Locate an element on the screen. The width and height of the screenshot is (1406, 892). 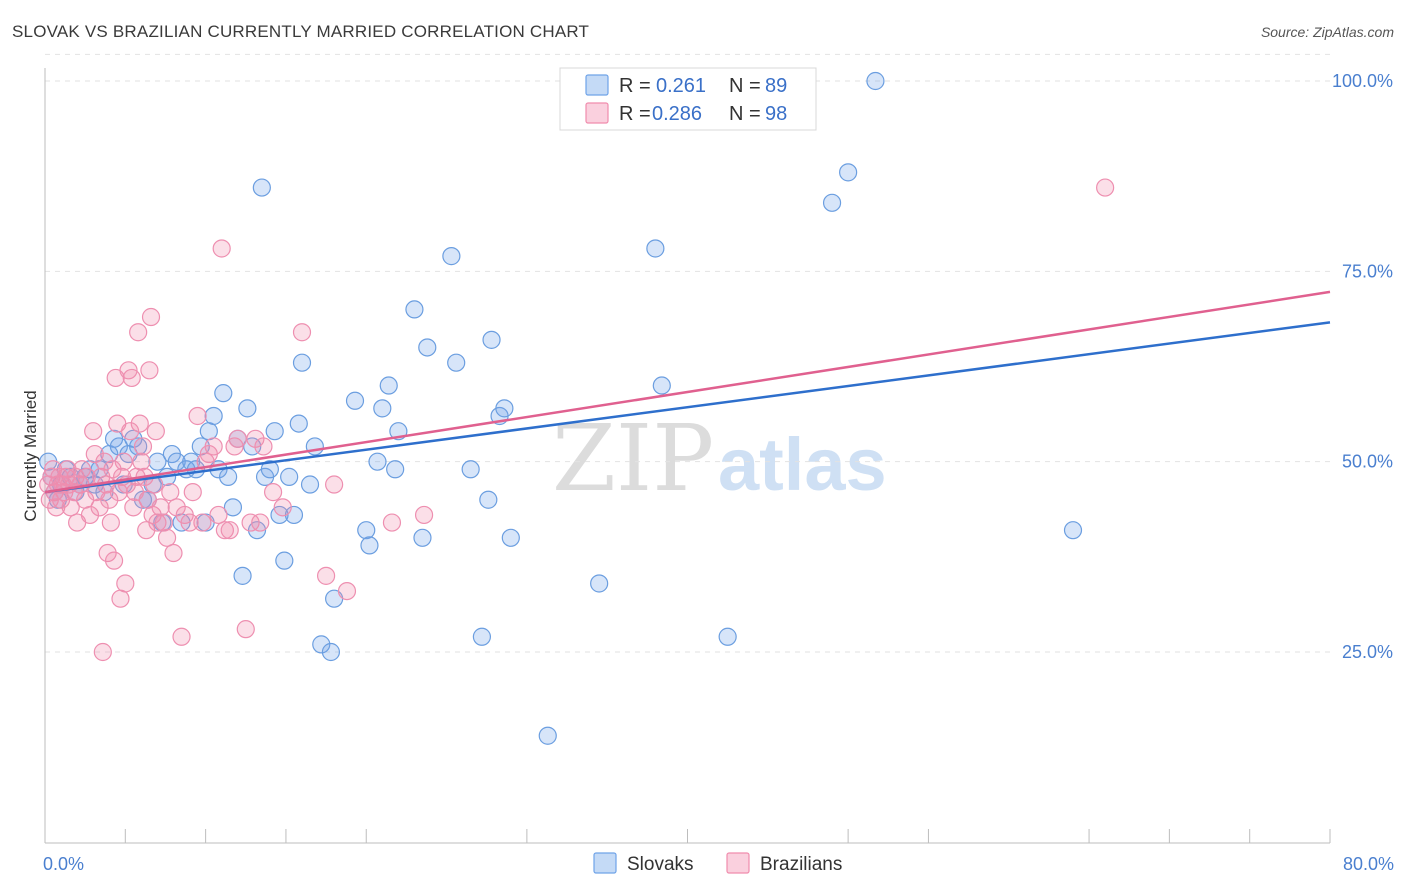
legend-r-value: 0.286 is located at coordinates (677, 114).